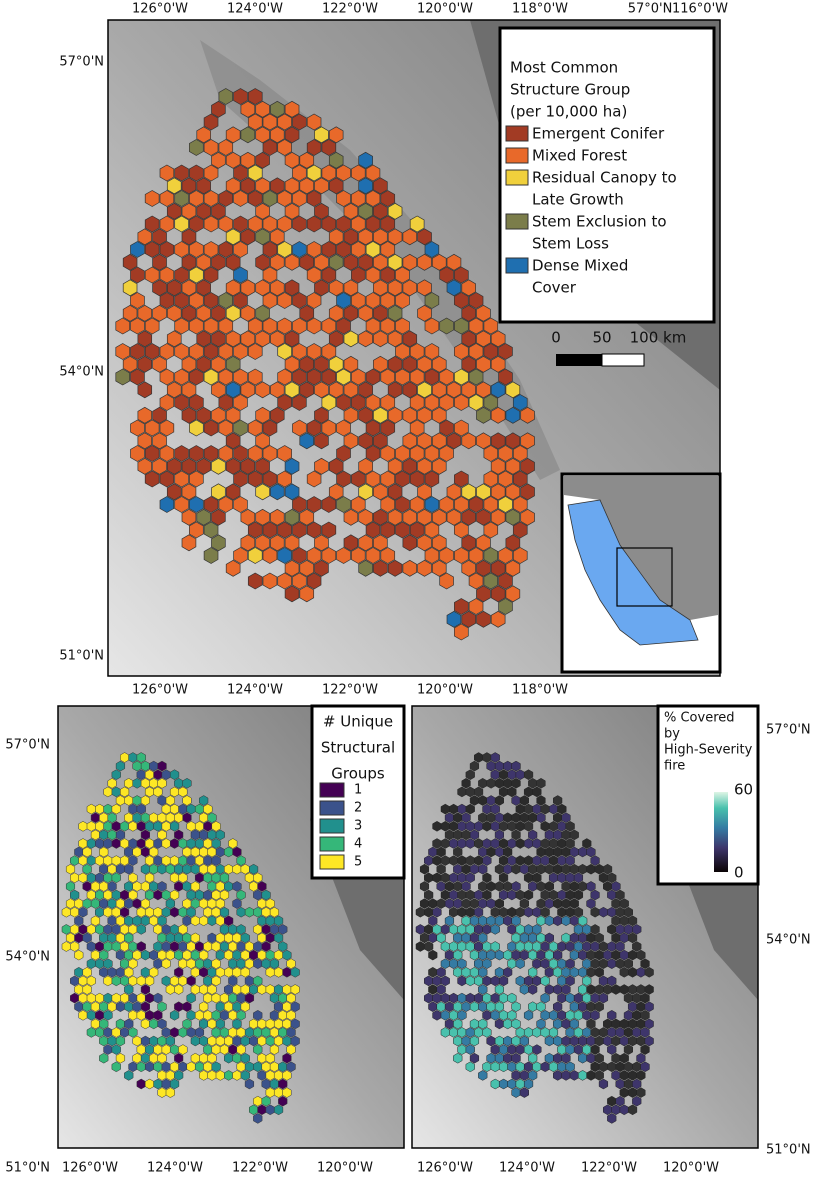 The image size is (820, 1204). I want to click on colorbar, so click(721, 832).